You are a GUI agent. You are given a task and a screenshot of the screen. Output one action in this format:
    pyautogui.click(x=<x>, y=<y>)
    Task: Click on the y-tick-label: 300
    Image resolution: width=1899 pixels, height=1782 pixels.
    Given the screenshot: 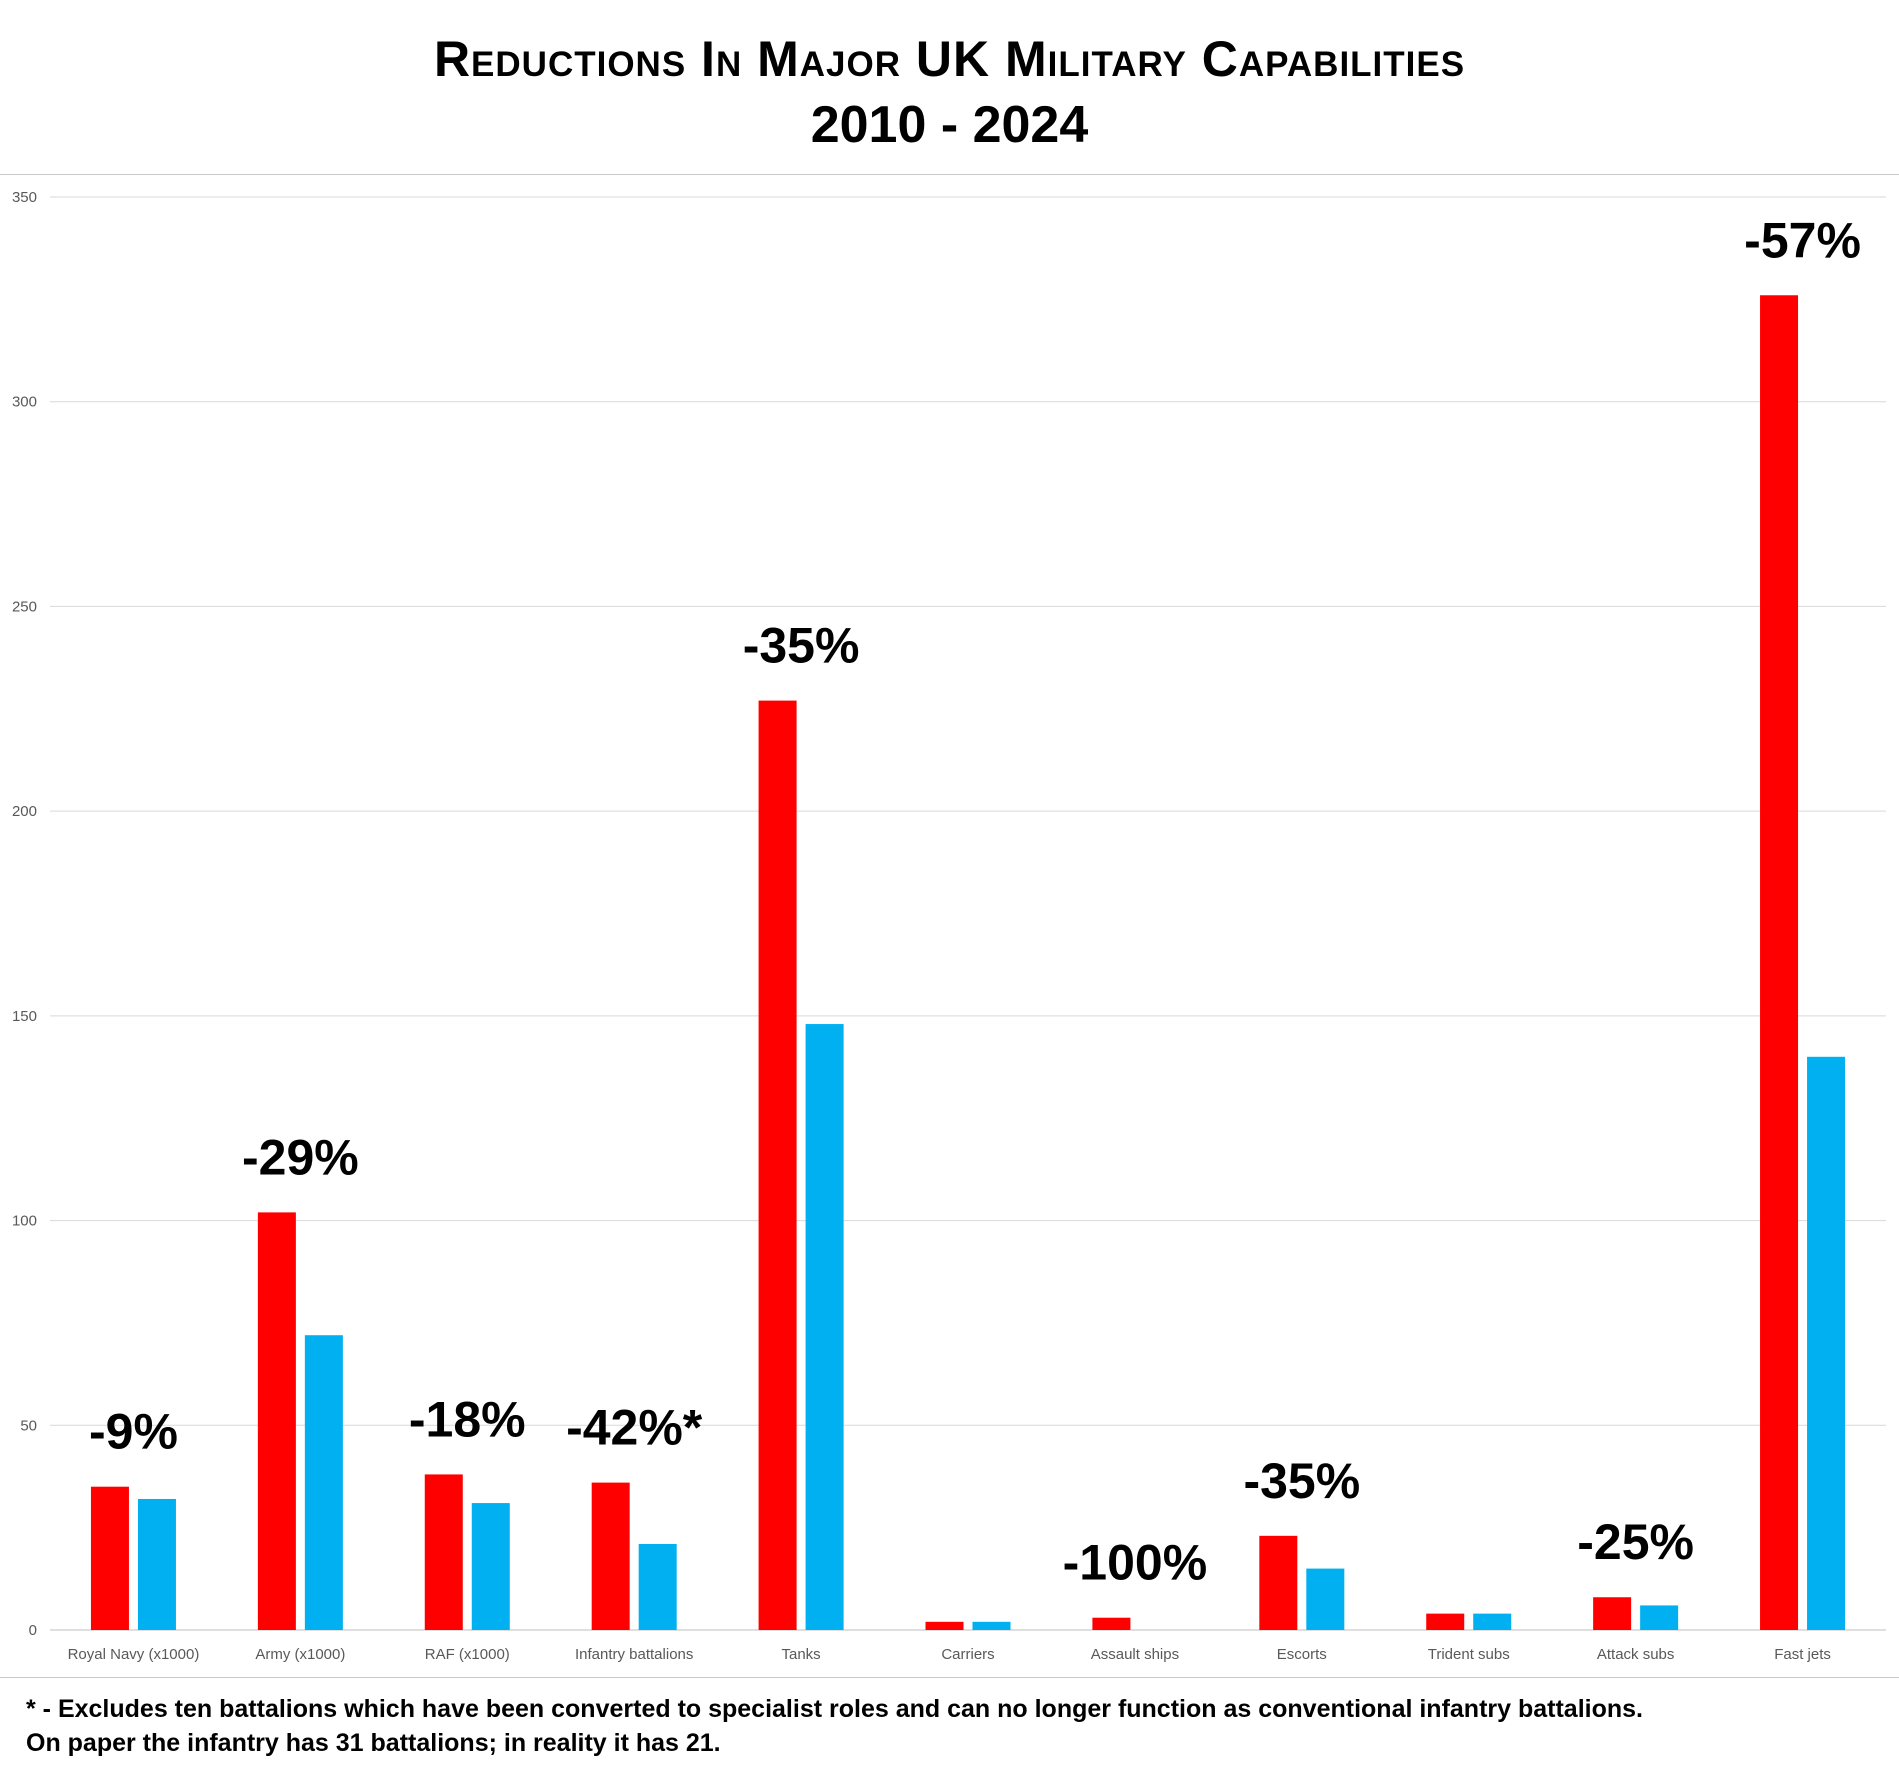 What is the action you would take?
    pyautogui.click(x=24, y=402)
    